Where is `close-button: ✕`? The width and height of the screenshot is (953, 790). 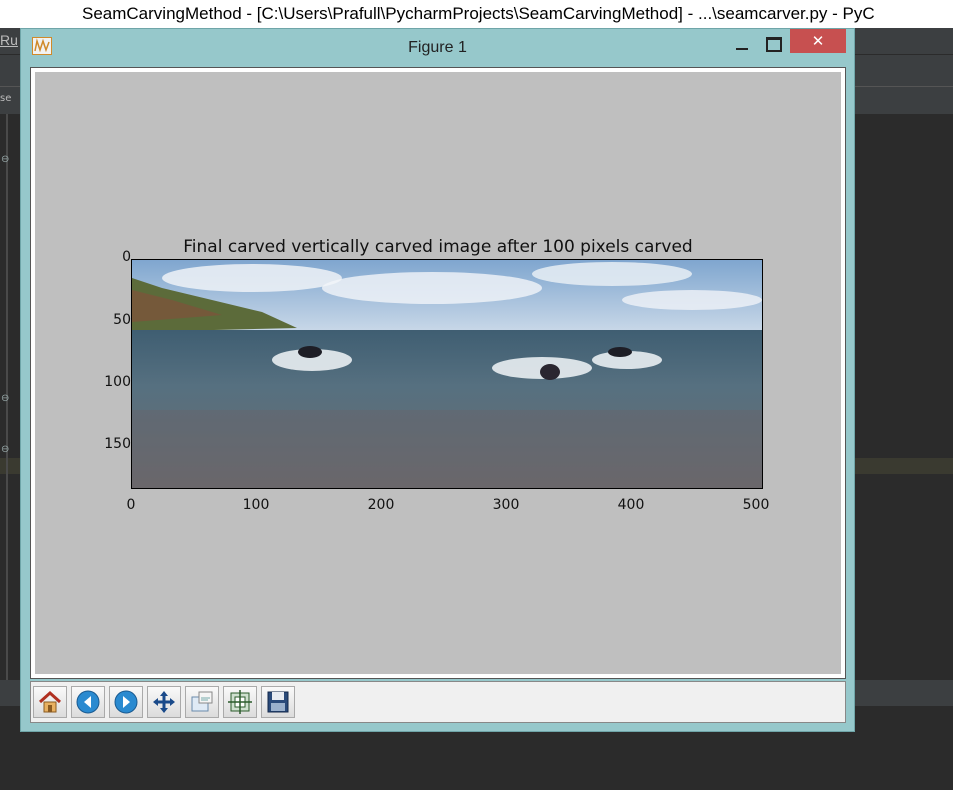 close-button: ✕ is located at coordinates (818, 41).